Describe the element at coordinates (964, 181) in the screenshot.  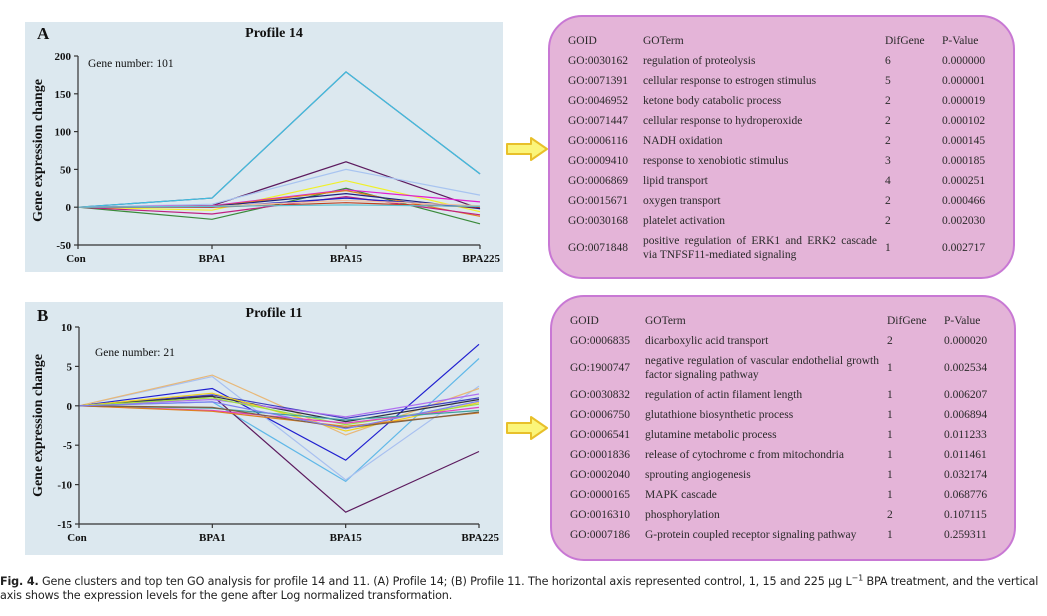
I see `pvalue-cell: 0.000251` at that location.